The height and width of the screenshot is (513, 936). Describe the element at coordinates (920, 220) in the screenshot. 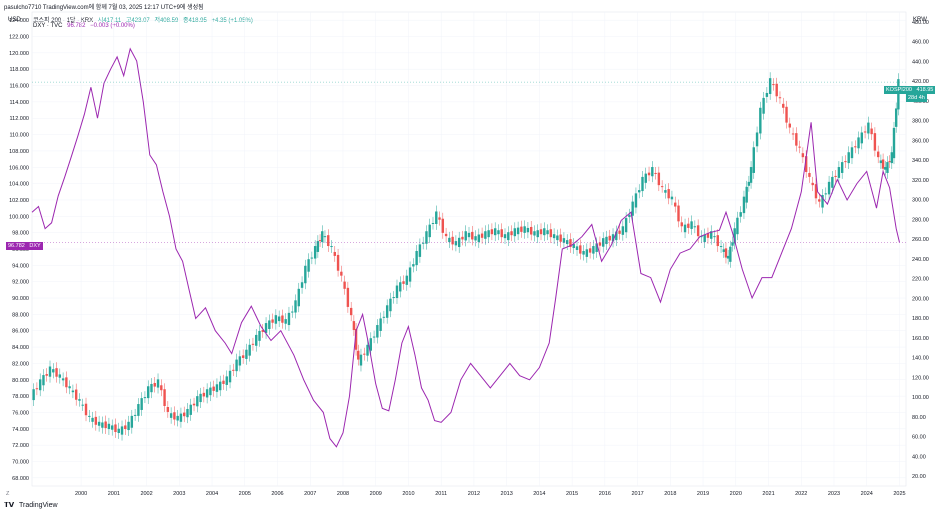

I see `right-tick-label: 280.00` at that location.